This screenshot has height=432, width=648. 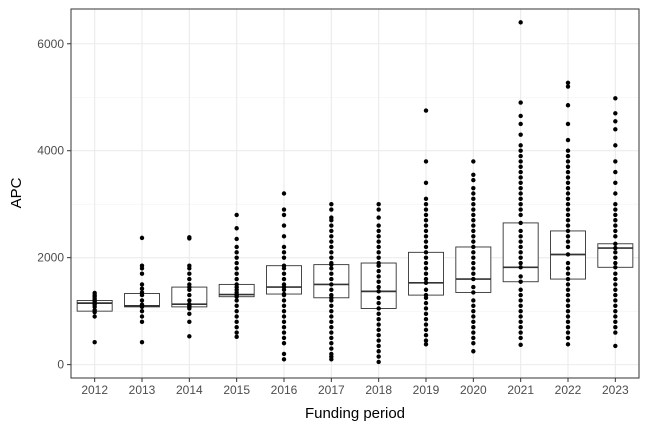 I want to click on y-tick-label: 0, so click(x=60, y=365).